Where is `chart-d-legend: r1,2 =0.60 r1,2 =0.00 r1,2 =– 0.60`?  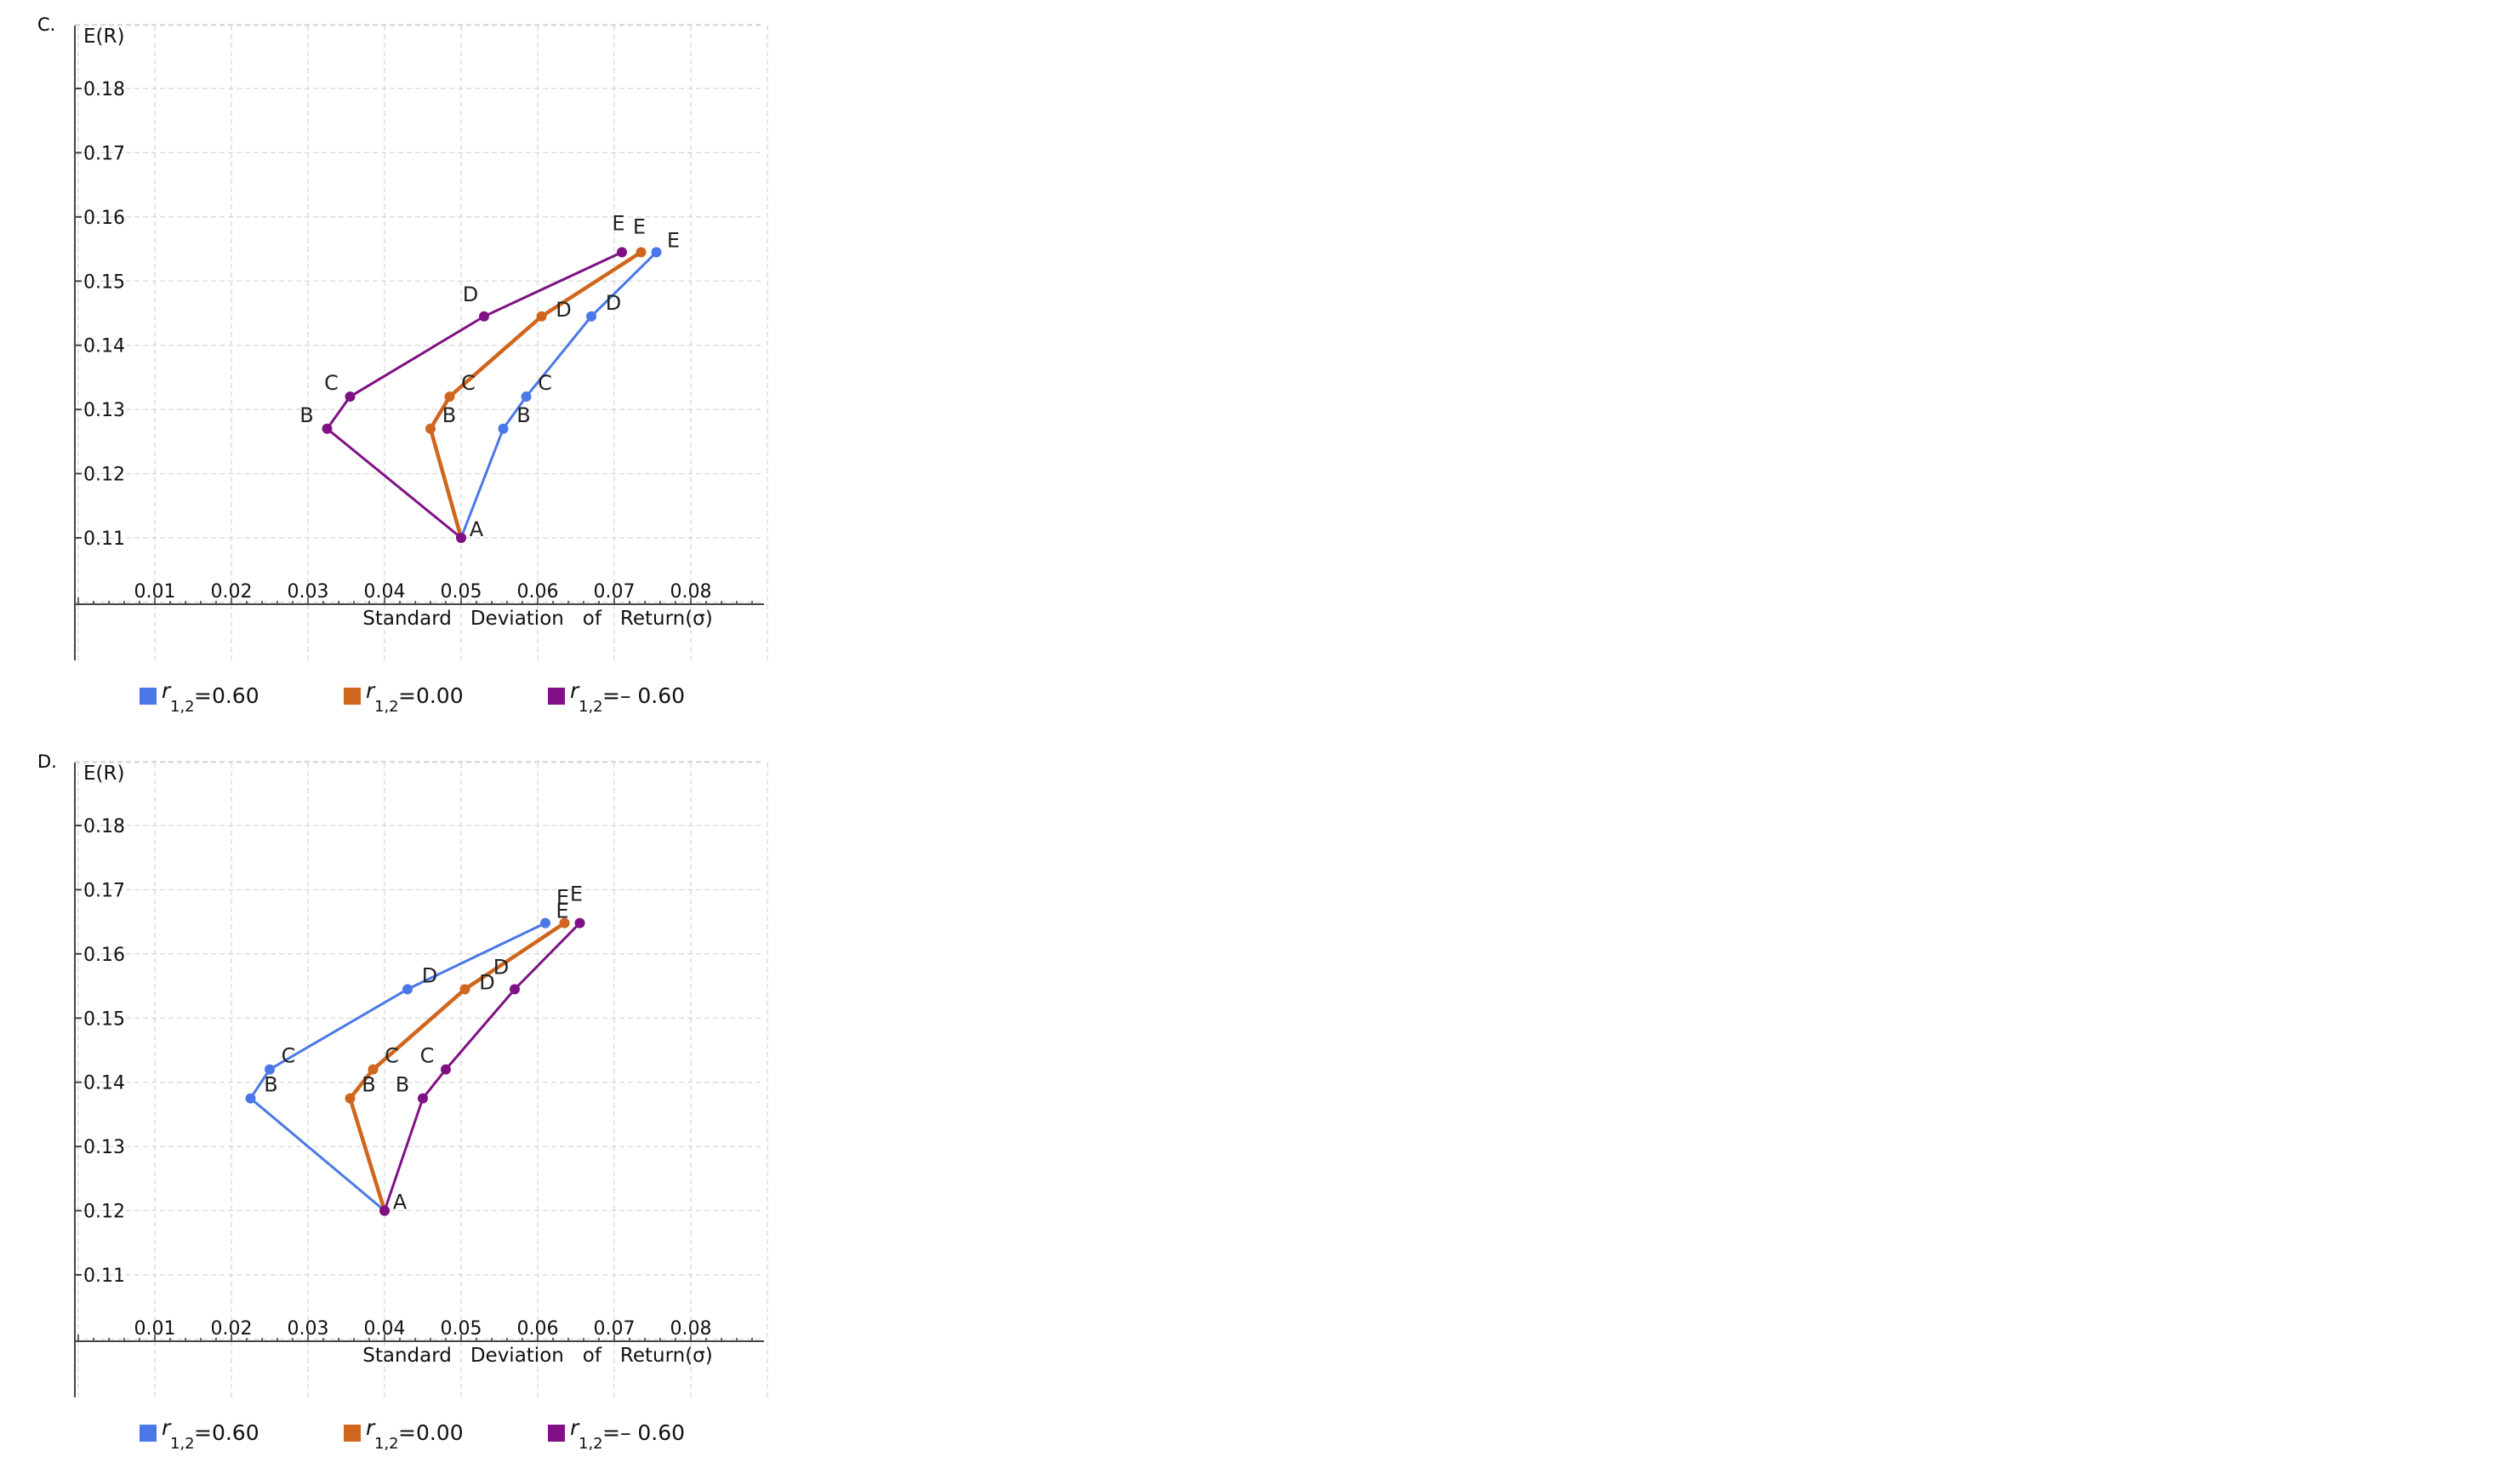 chart-d-legend: r1,2 =0.60 r1,2 =0.00 r1,2 =– 0.60 is located at coordinates (412, 1434).